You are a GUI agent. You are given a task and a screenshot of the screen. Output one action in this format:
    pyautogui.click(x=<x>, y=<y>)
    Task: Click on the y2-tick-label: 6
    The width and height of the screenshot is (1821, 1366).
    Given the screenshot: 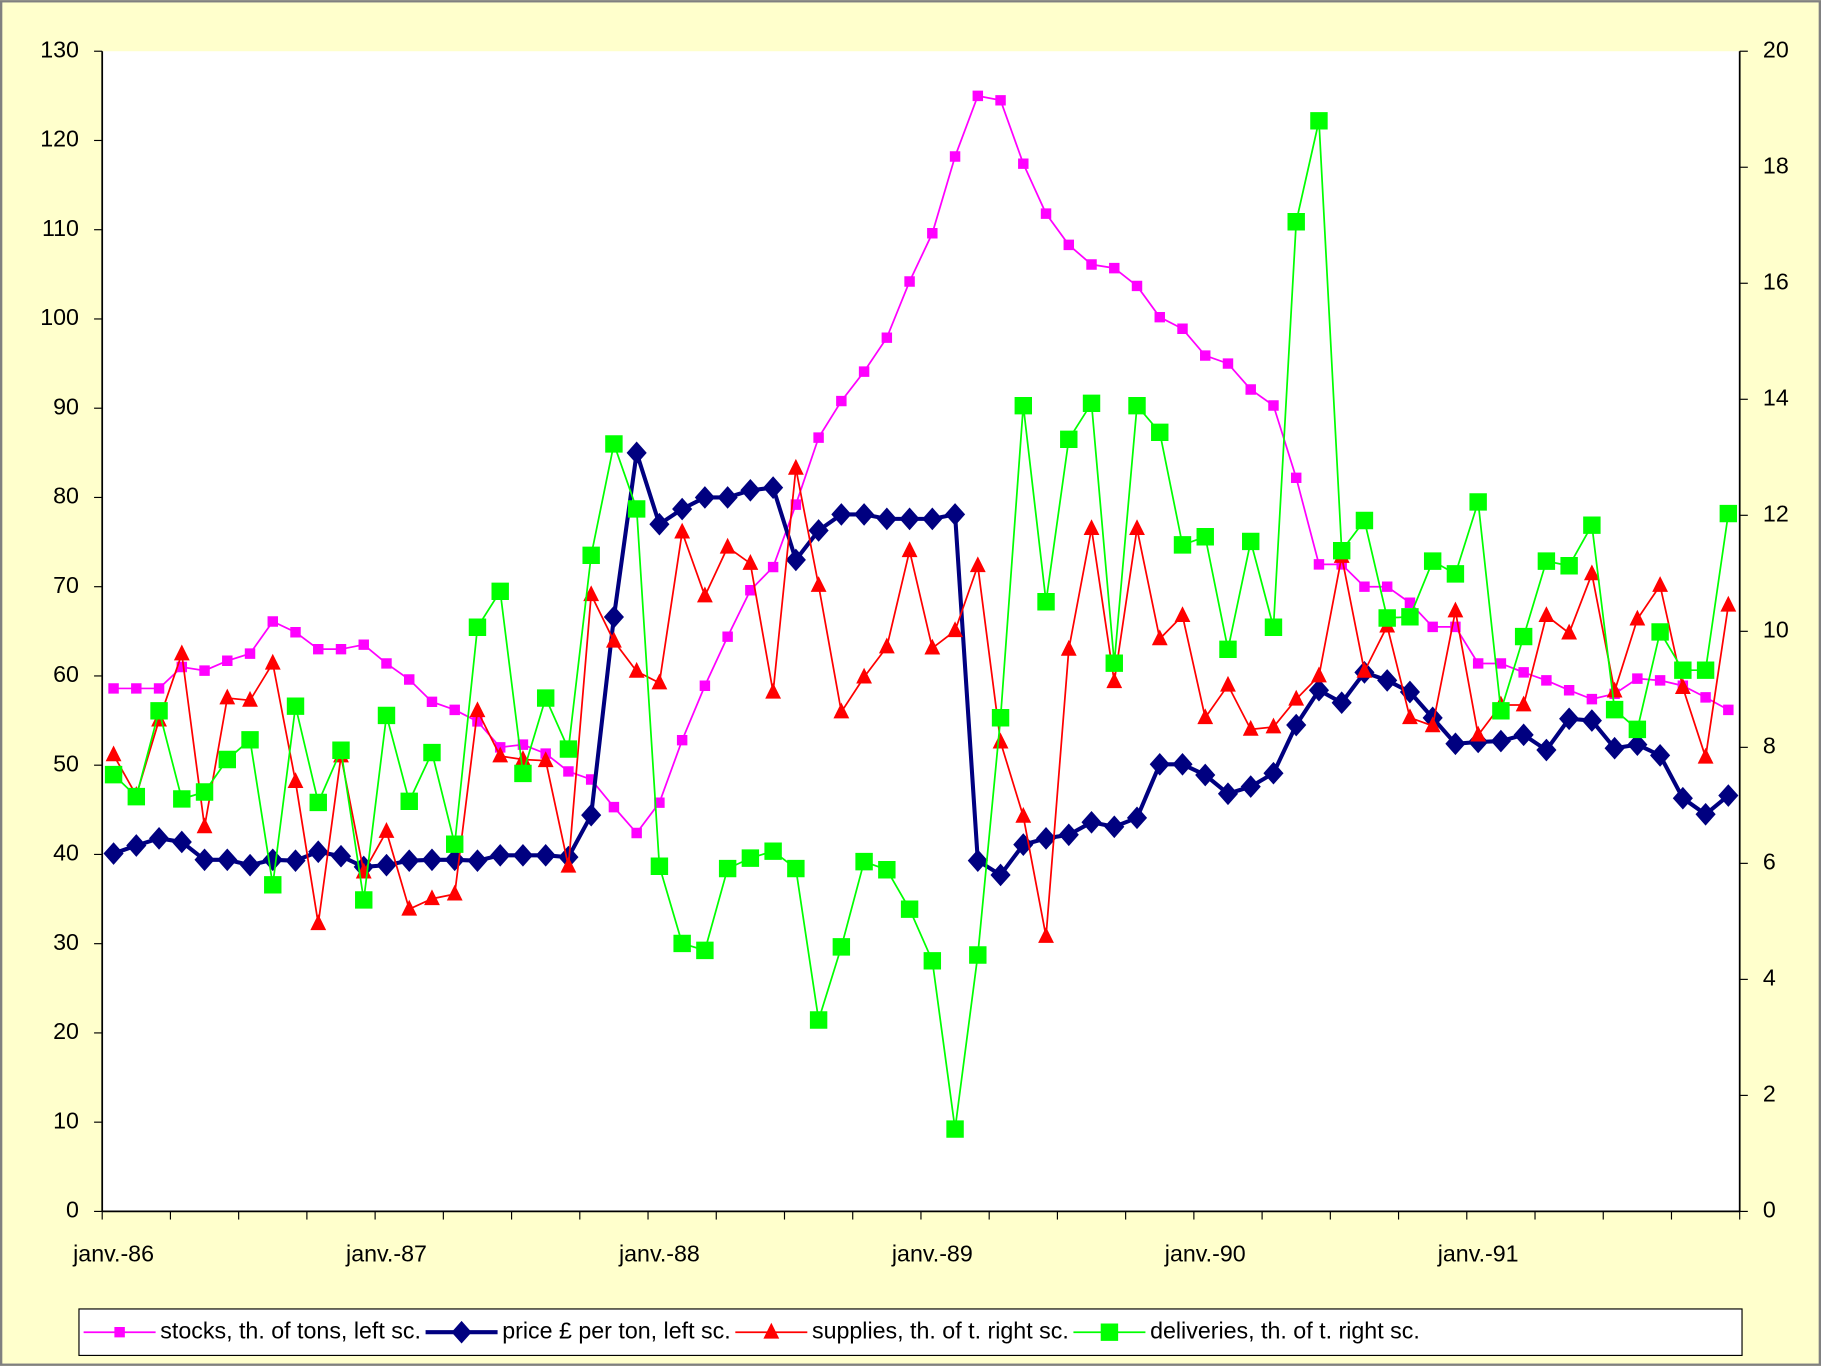 What is the action you would take?
    pyautogui.click(x=1769, y=861)
    